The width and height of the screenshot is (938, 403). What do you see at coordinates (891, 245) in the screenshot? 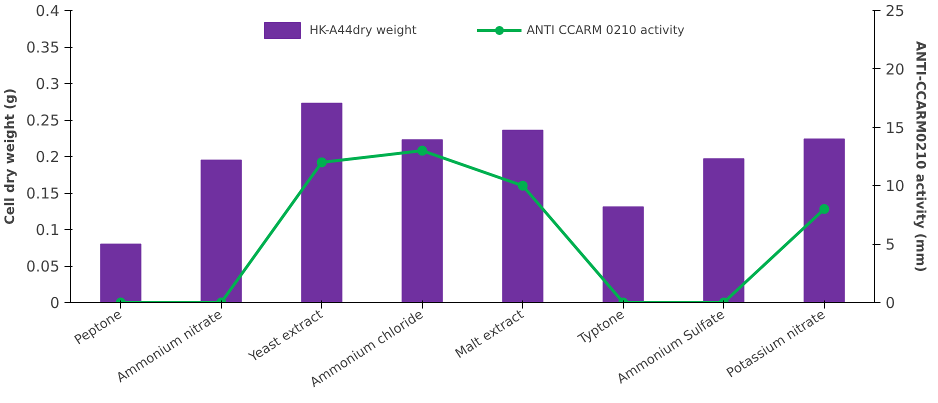
I see `y2-tick-label: 5` at bounding box center [891, 245].